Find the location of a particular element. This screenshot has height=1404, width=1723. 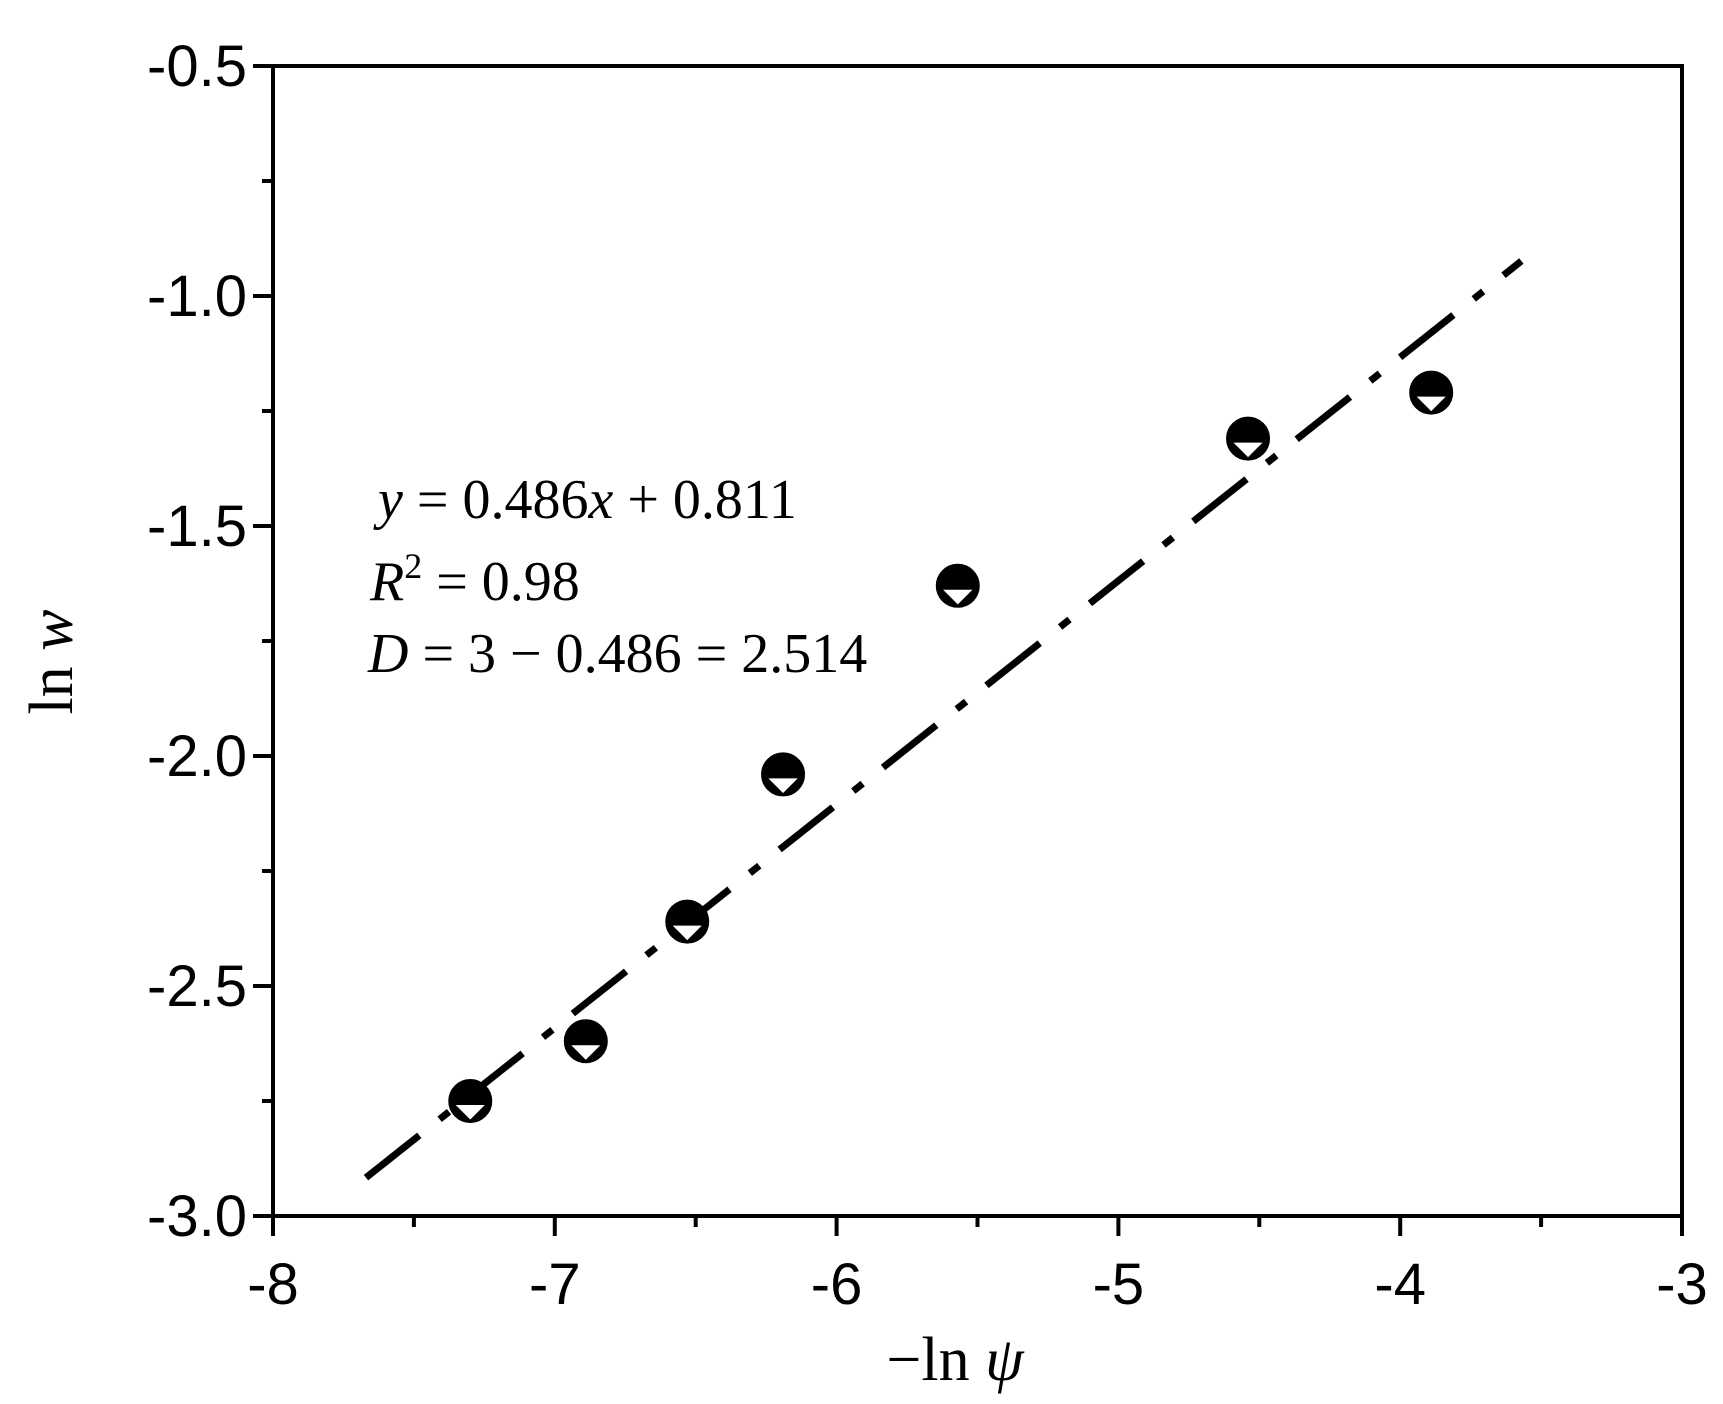

r-value: = 0.98 is located at coordinates (501, 582).